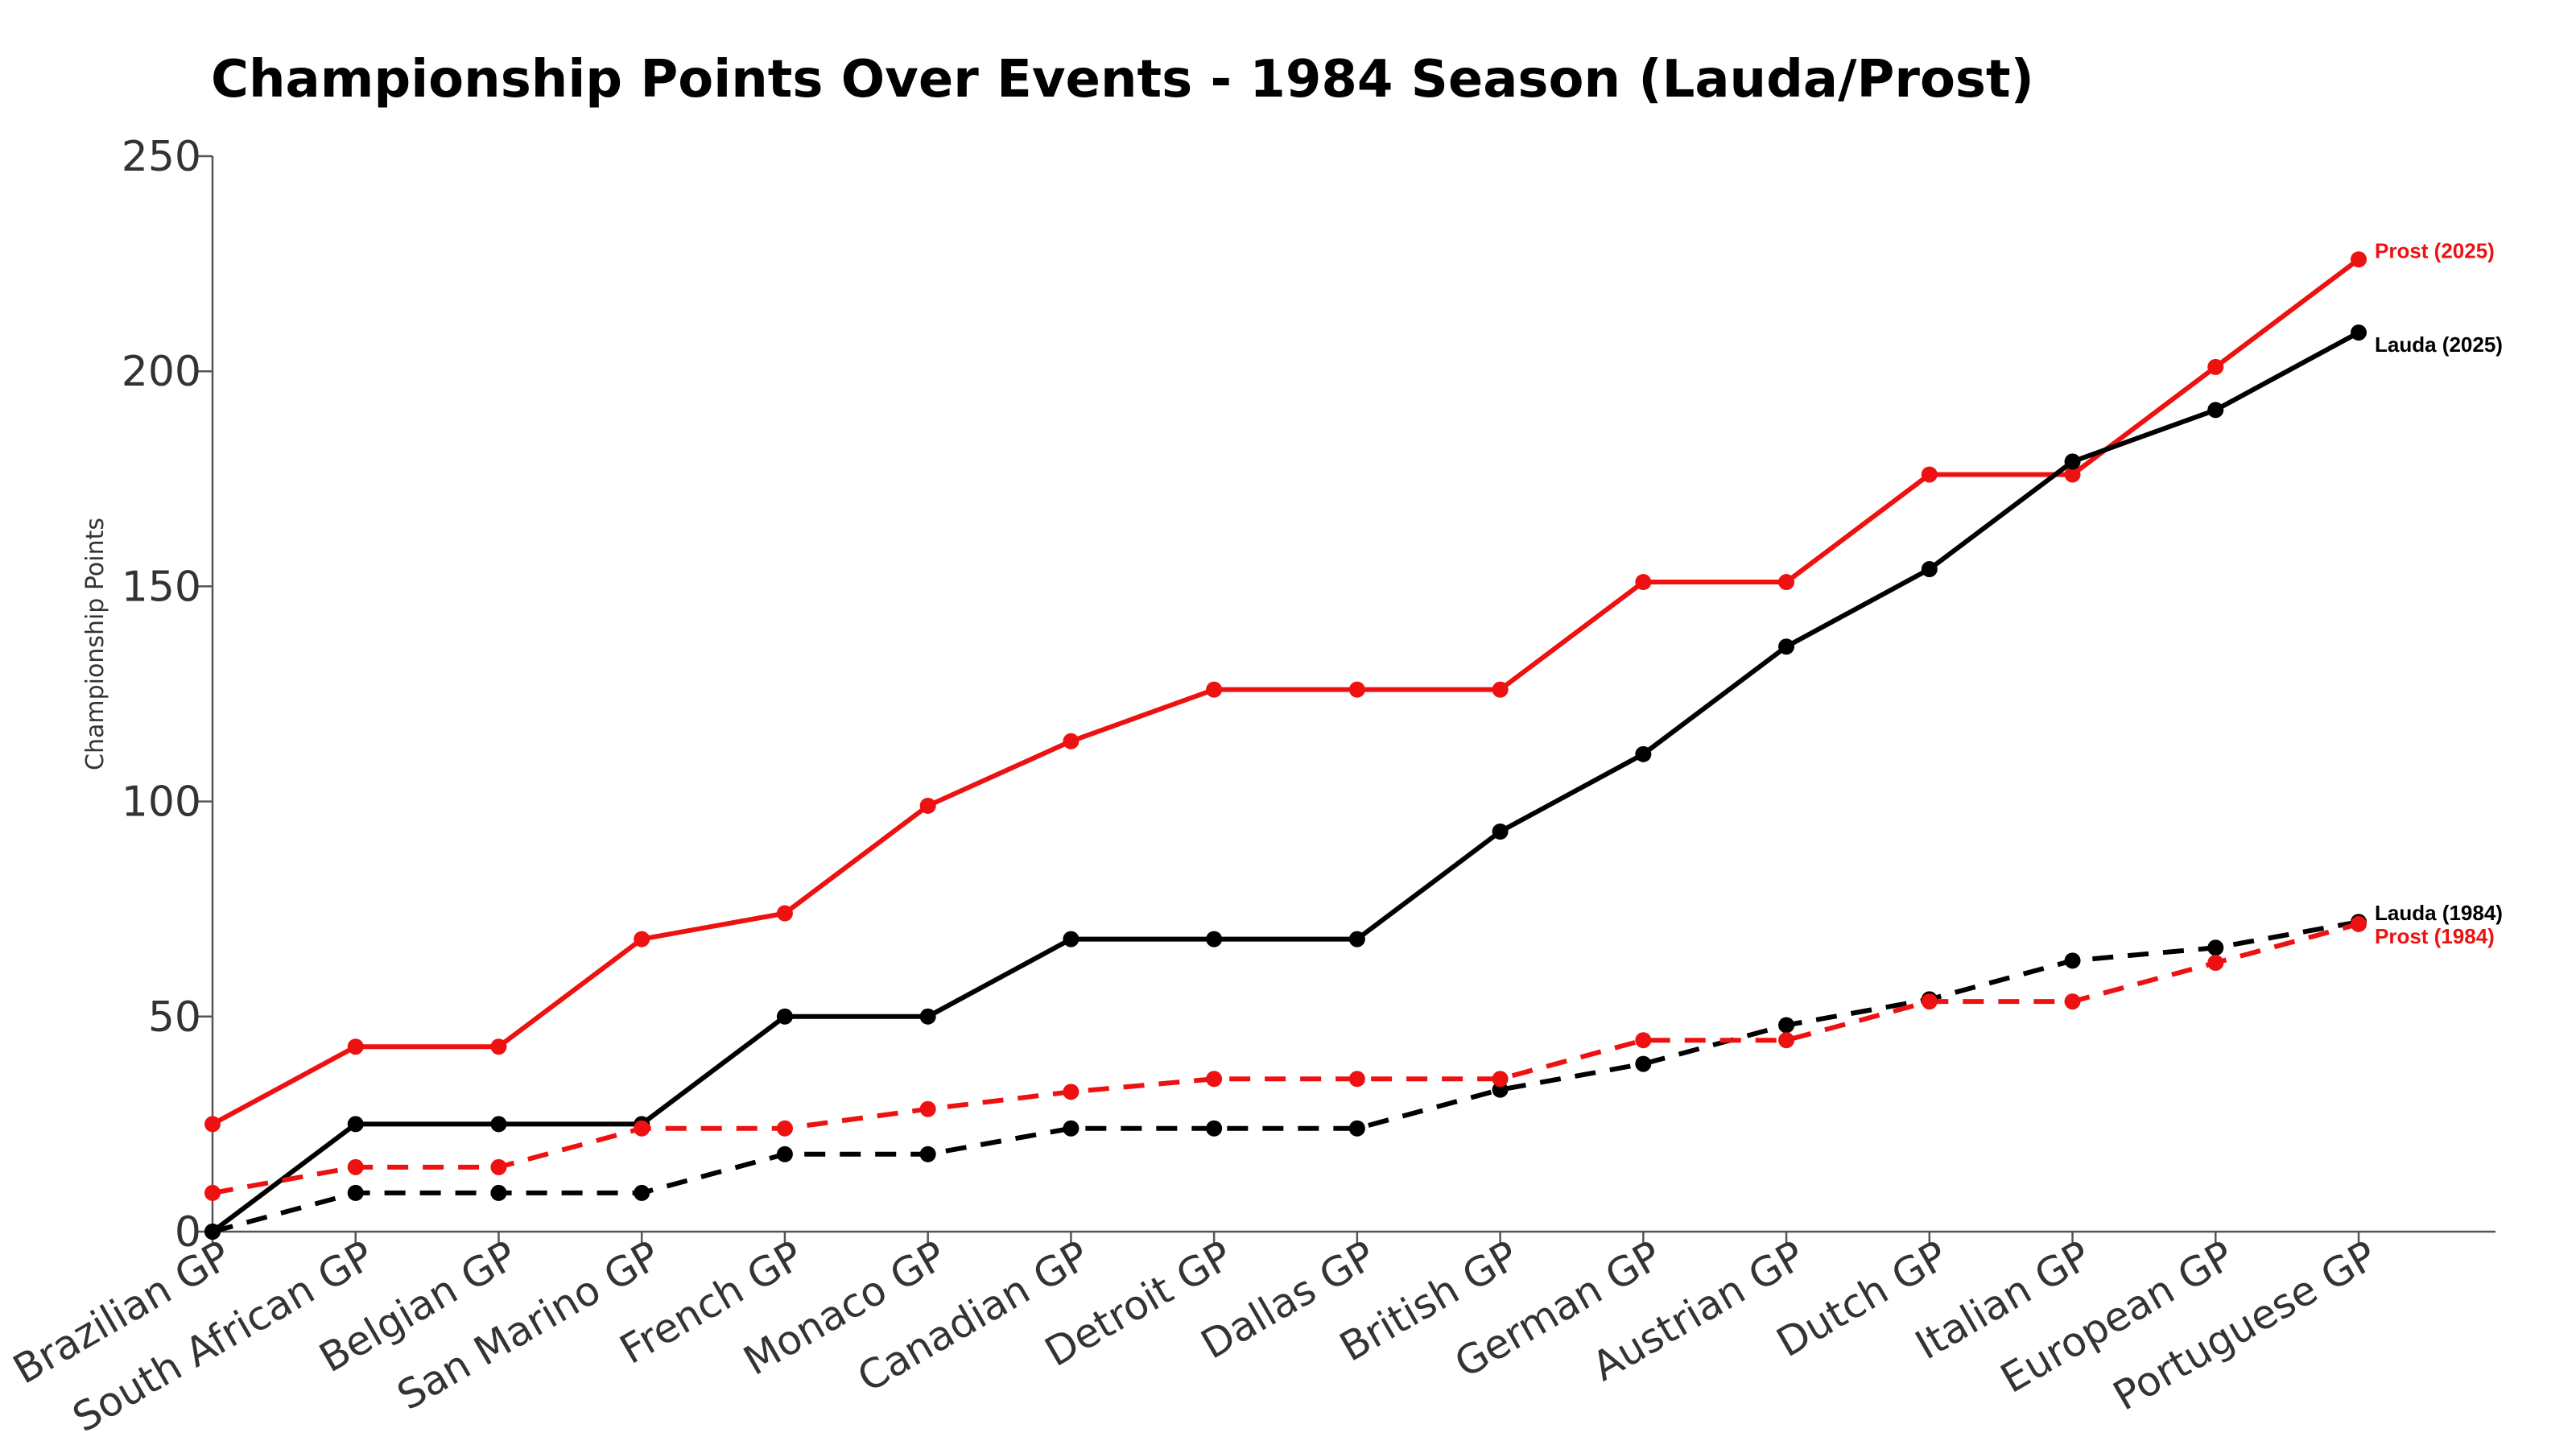  I want to click on y-tick-label: 200, so click(161, 372).